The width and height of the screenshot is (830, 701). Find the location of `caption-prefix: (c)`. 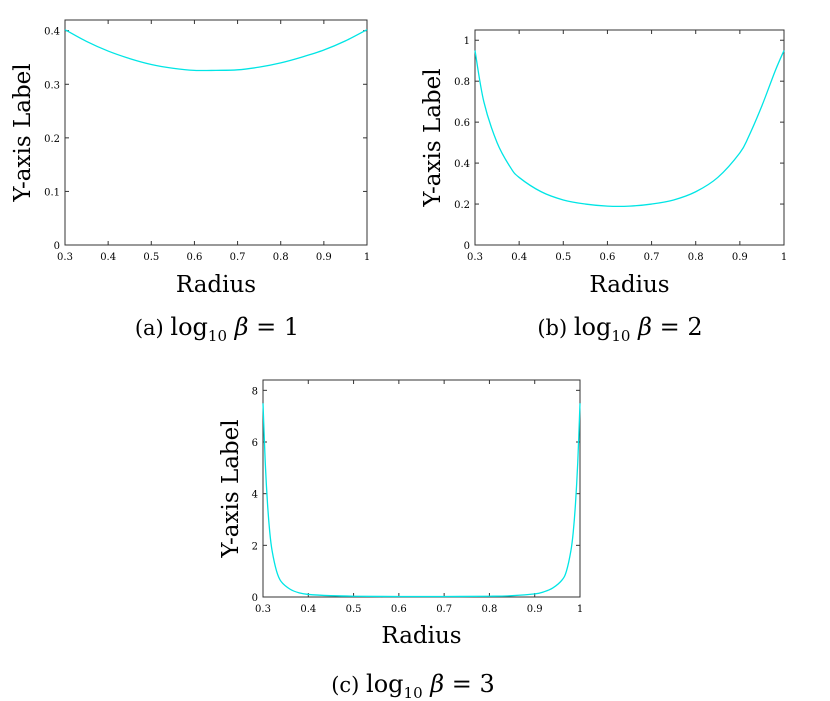

caption-prefix: (c) is located at coordinates (348, 685).